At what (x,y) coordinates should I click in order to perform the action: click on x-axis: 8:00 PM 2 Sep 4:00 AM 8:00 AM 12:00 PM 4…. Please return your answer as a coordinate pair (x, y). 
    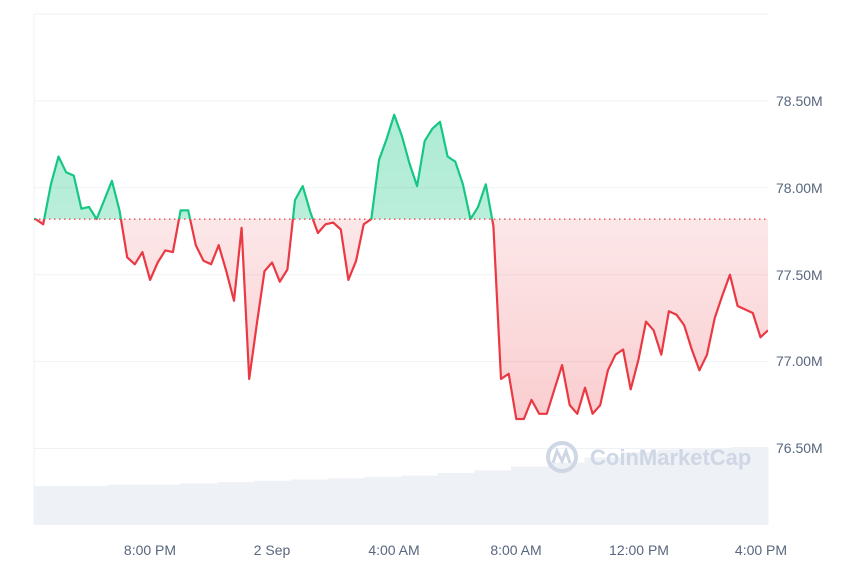
    Looking at the image, I should click on (455, 550).